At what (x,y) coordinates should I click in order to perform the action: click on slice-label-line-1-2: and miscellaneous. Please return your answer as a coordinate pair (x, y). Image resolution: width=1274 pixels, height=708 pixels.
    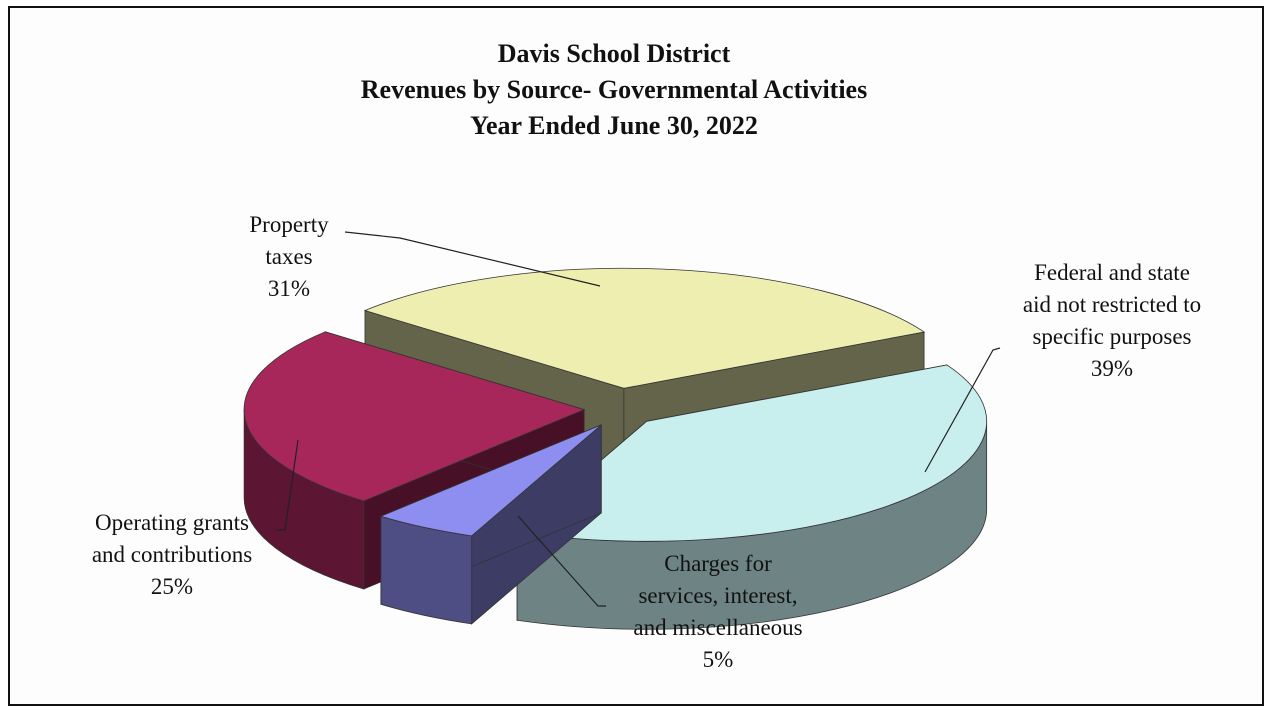
    Looking at the image, I should click on (717, 627).